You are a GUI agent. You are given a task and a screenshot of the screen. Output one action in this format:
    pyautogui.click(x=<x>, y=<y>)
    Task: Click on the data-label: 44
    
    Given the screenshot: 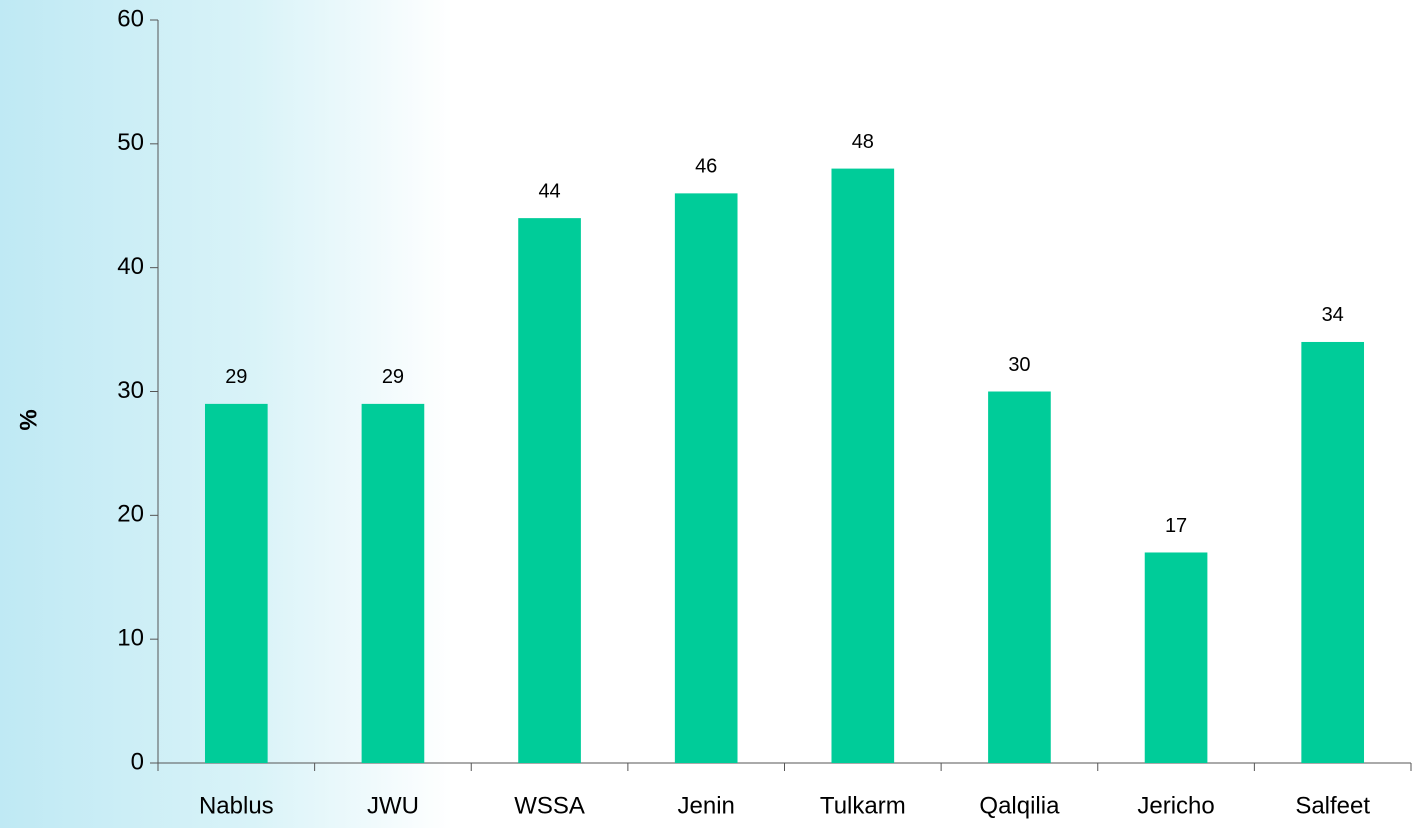 What is the action you would take?
    pyautogui.click(x=549, y=191)
    